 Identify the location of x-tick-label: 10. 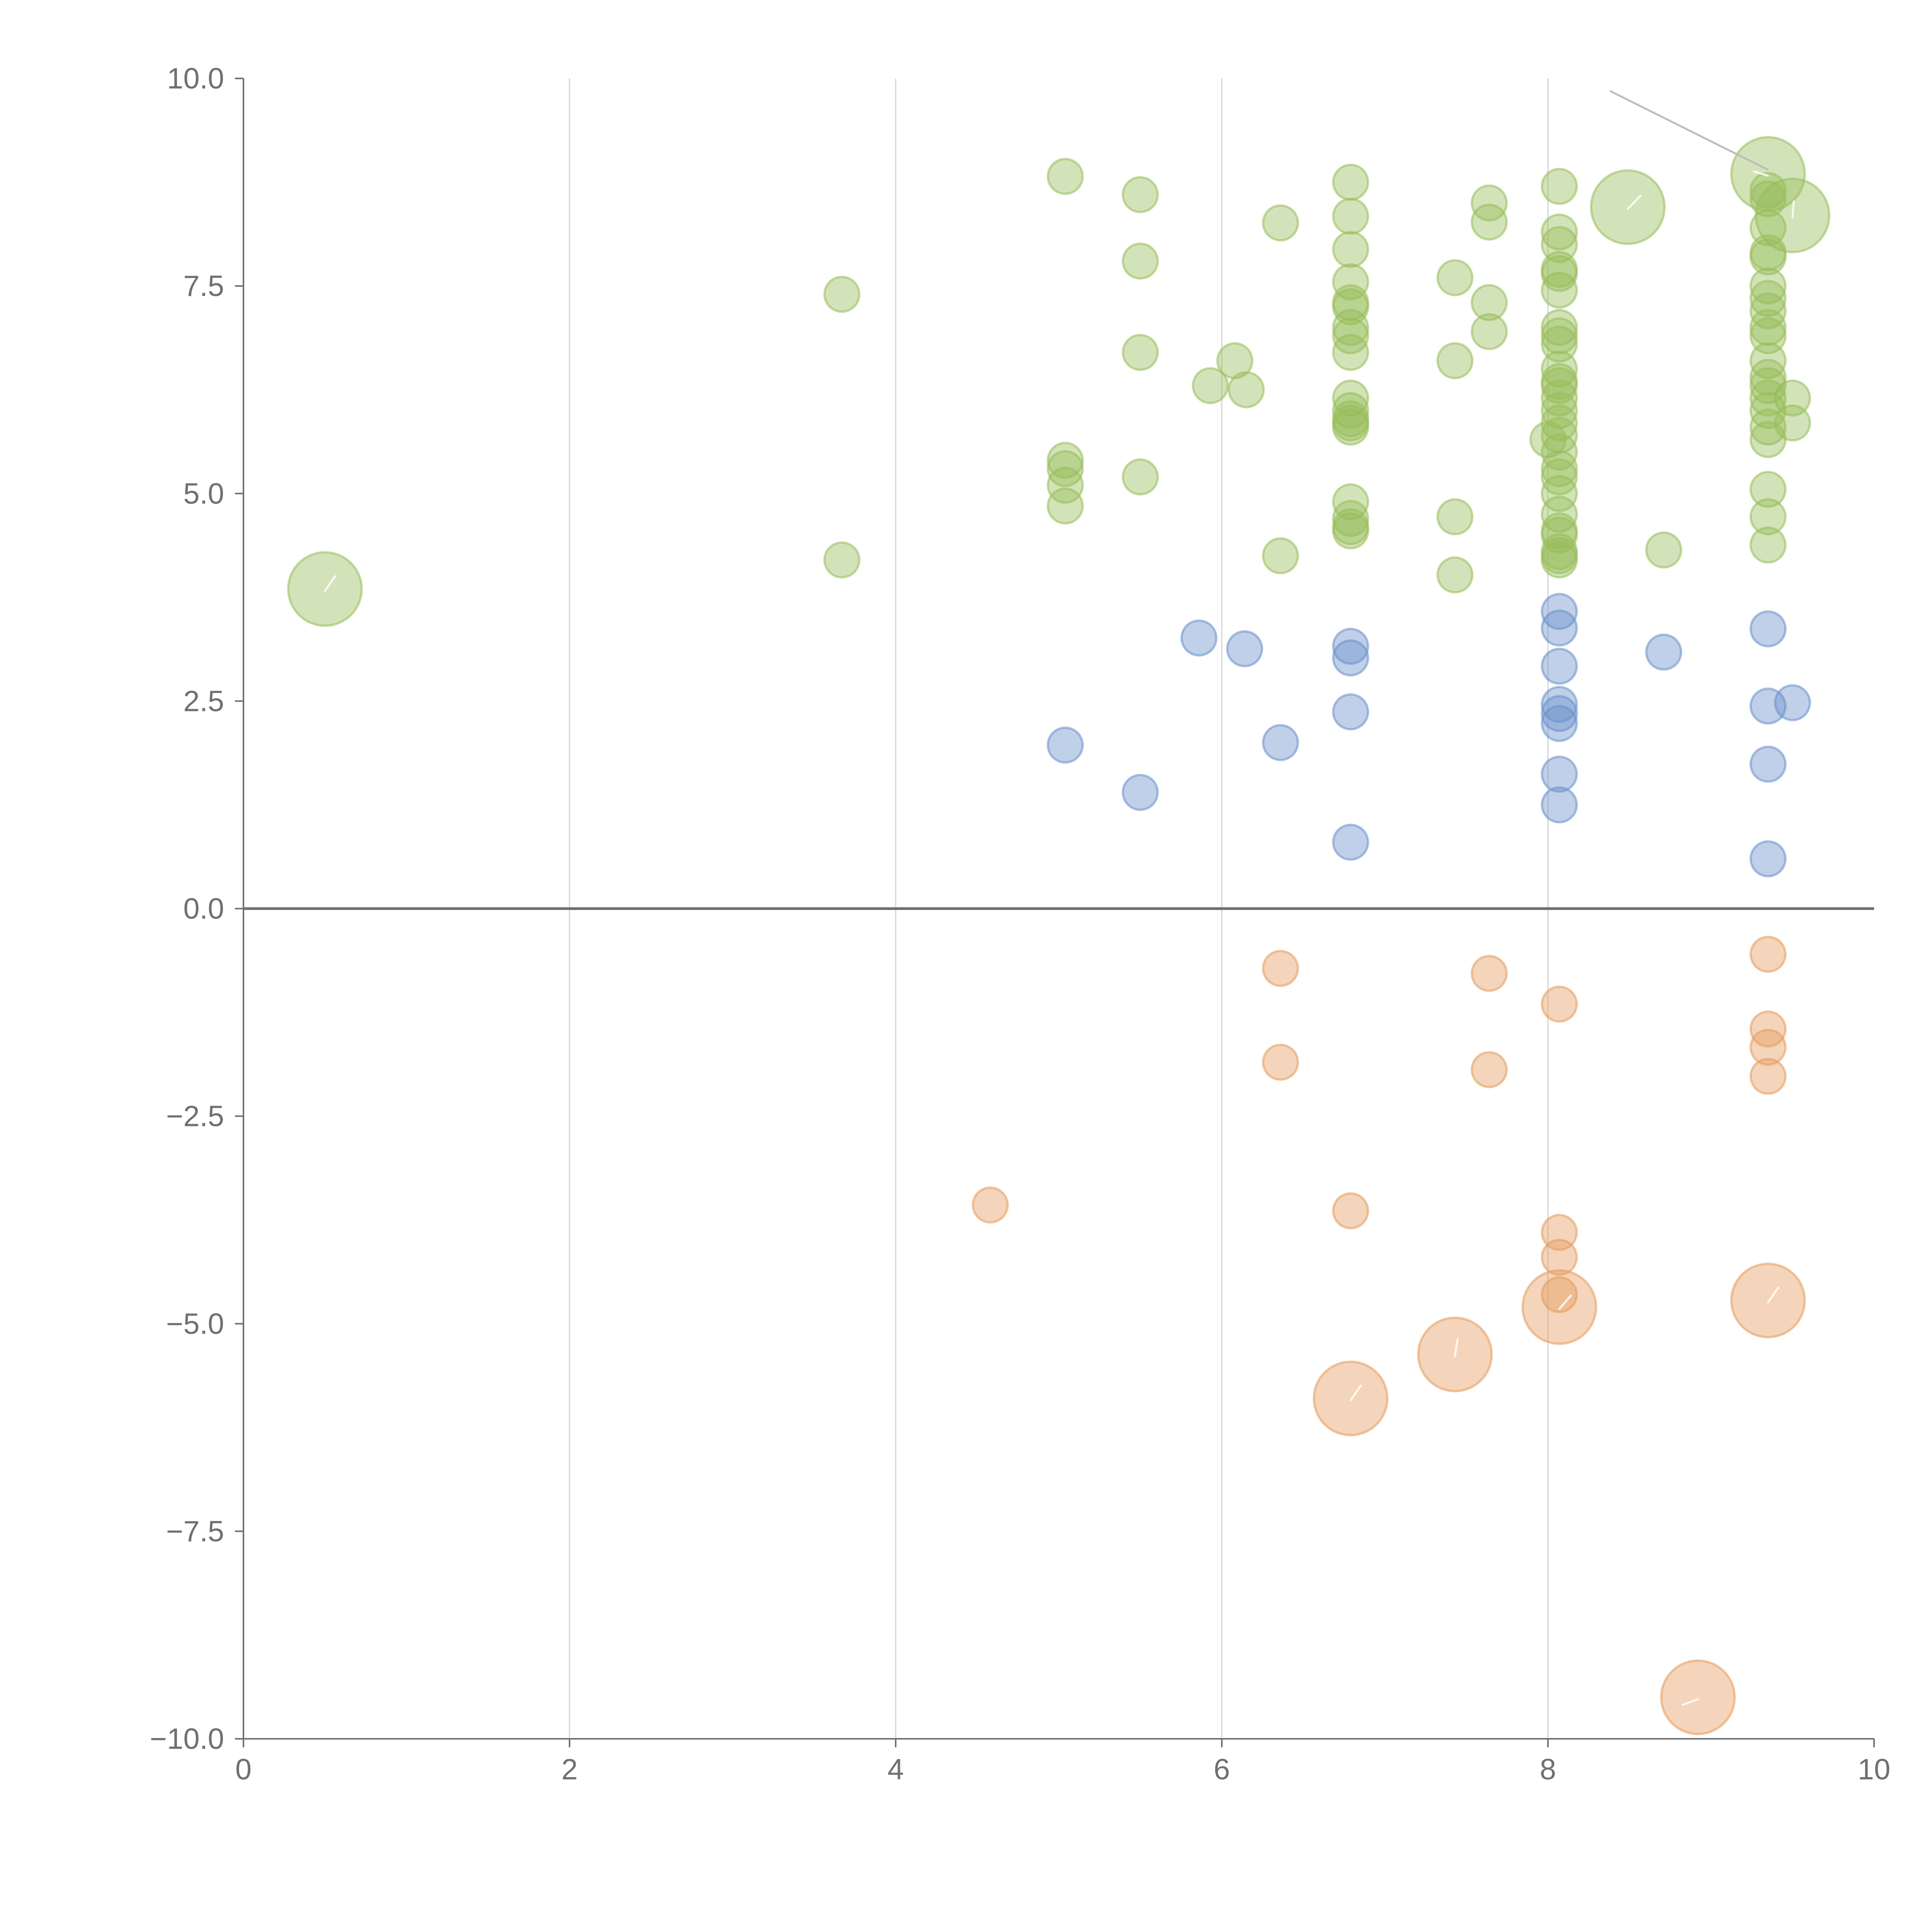
(1874, 1770).